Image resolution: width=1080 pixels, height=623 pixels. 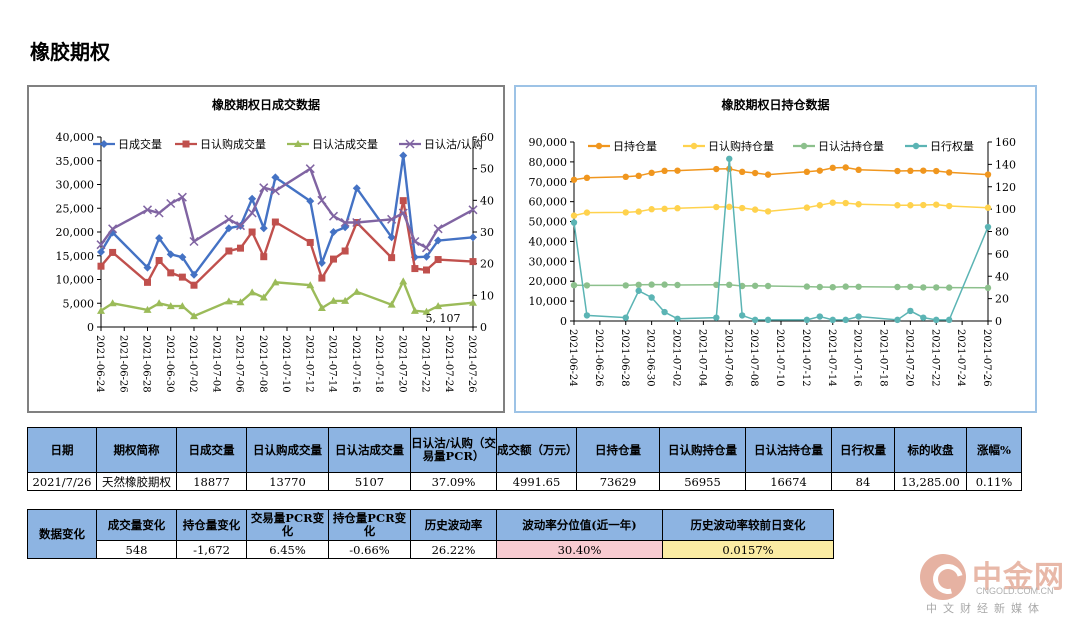 What do you see at coordinates (401, 364) in the screenshot?
I see `x-tick-label: 2021-07-20` at bounding box center [401, 364].